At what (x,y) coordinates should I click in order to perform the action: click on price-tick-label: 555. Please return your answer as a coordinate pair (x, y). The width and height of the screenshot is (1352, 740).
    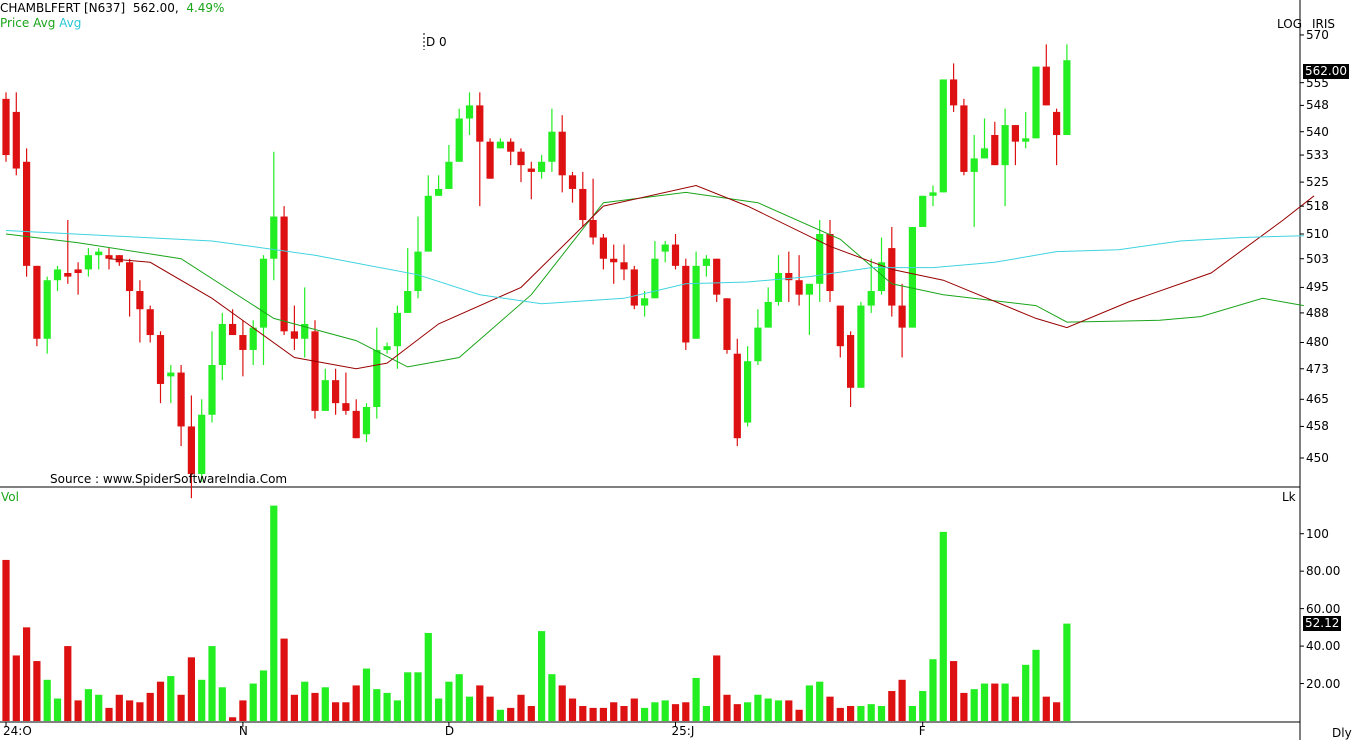
    Looking at the image, I should click on (1317, 82).